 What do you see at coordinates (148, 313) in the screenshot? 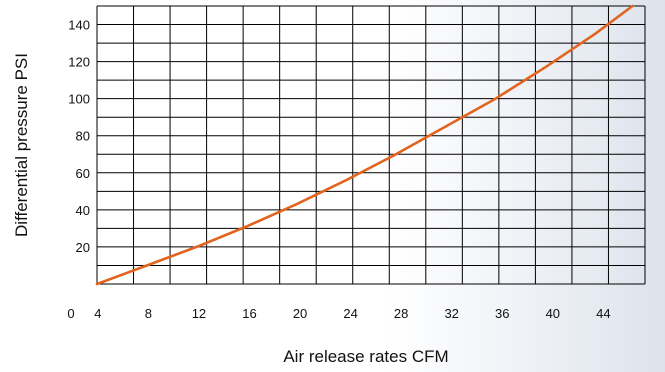
I see `x-tick-label: 8` at bounding box center [148, 313].